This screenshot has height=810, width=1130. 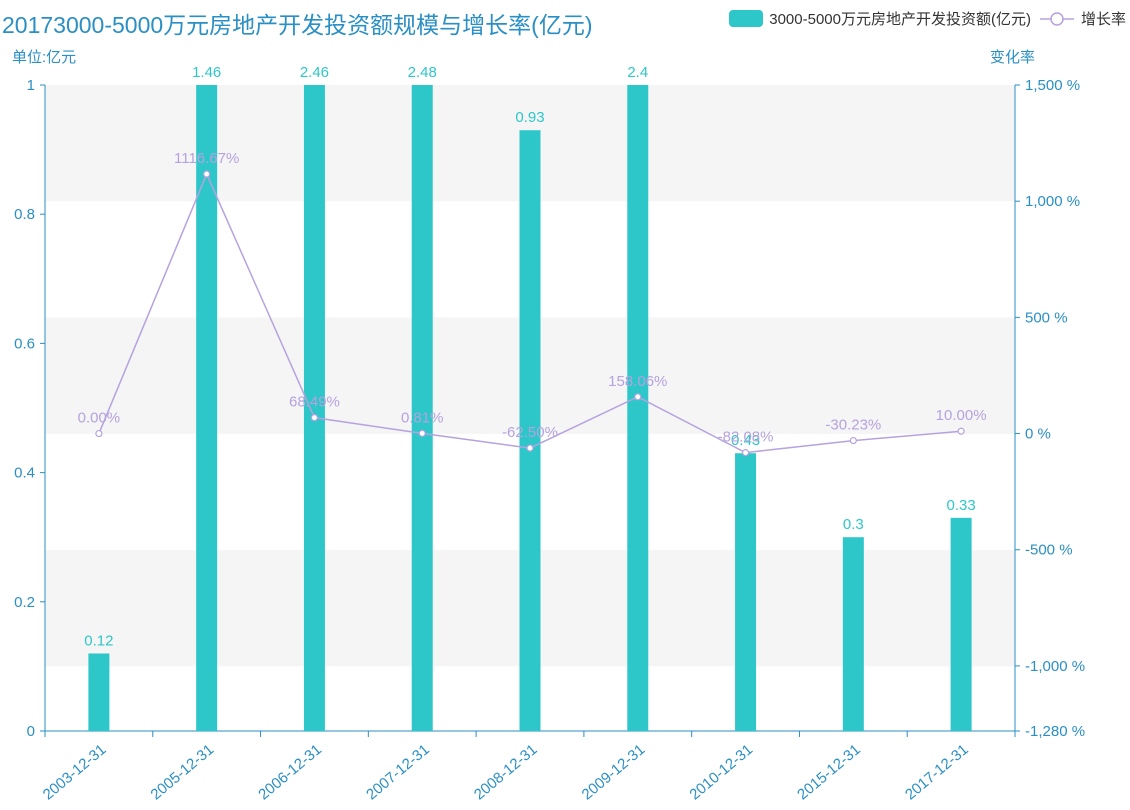 I want to click on x-tick-label: 2010-12-31, so click(x=721, y=772).